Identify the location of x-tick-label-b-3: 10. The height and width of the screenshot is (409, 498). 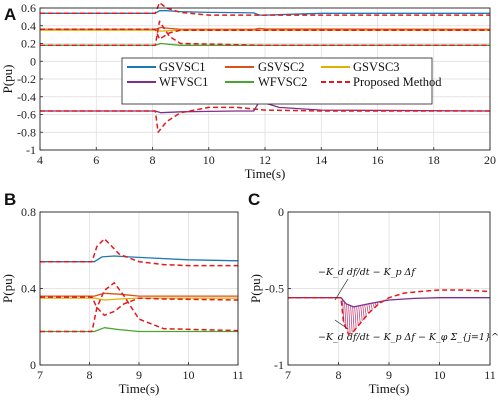
(189, 375).